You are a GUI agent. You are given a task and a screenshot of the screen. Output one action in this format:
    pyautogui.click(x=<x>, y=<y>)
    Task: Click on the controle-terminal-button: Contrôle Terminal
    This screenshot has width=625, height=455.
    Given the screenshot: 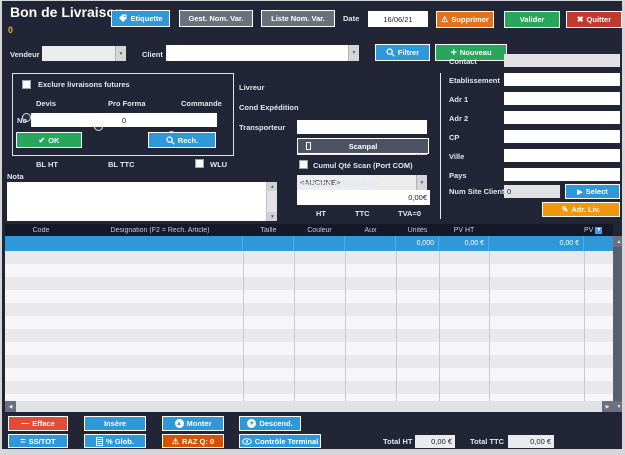 What is the action you would take?
    pyautogui.click(x=280, y=441)
    